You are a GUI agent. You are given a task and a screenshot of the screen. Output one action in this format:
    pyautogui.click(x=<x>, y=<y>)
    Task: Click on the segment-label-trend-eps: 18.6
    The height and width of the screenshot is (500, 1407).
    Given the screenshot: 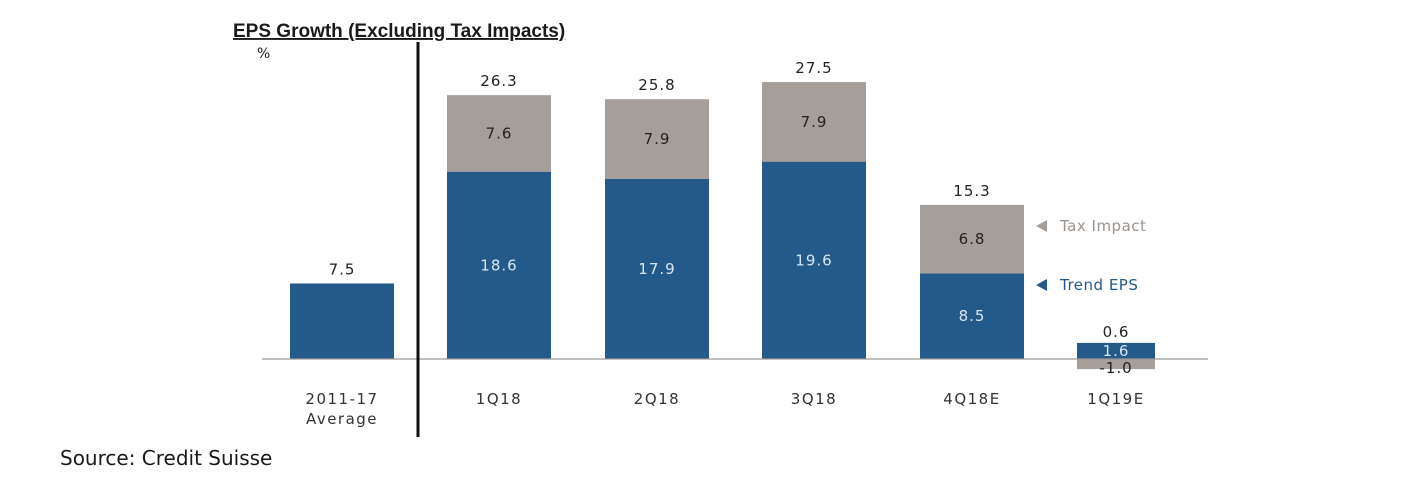 What is the action you would take?
    pyautogui.click(x=498, y=265)
    